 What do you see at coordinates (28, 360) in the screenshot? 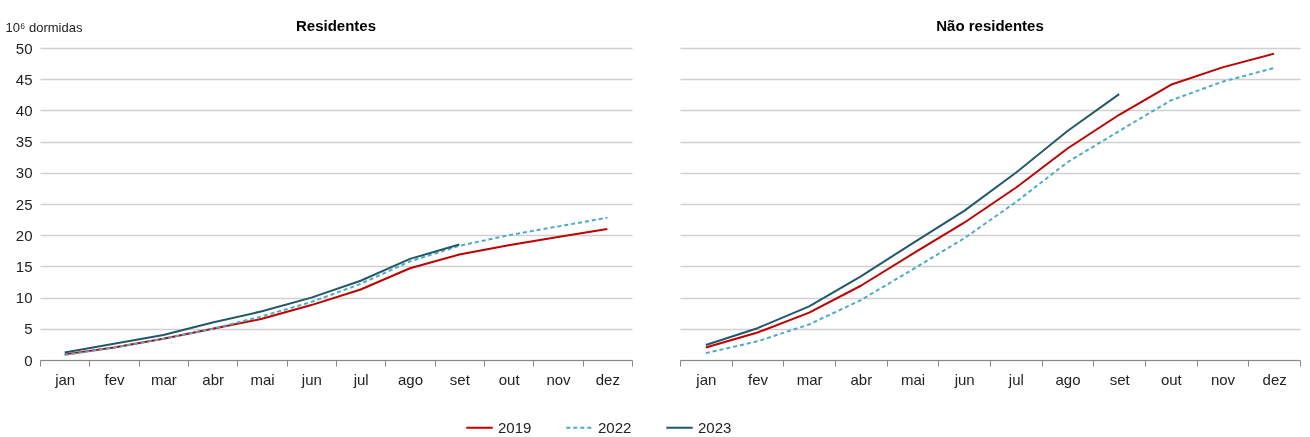
I see `y-tick-label: 0` at bounding box center [28, 360].